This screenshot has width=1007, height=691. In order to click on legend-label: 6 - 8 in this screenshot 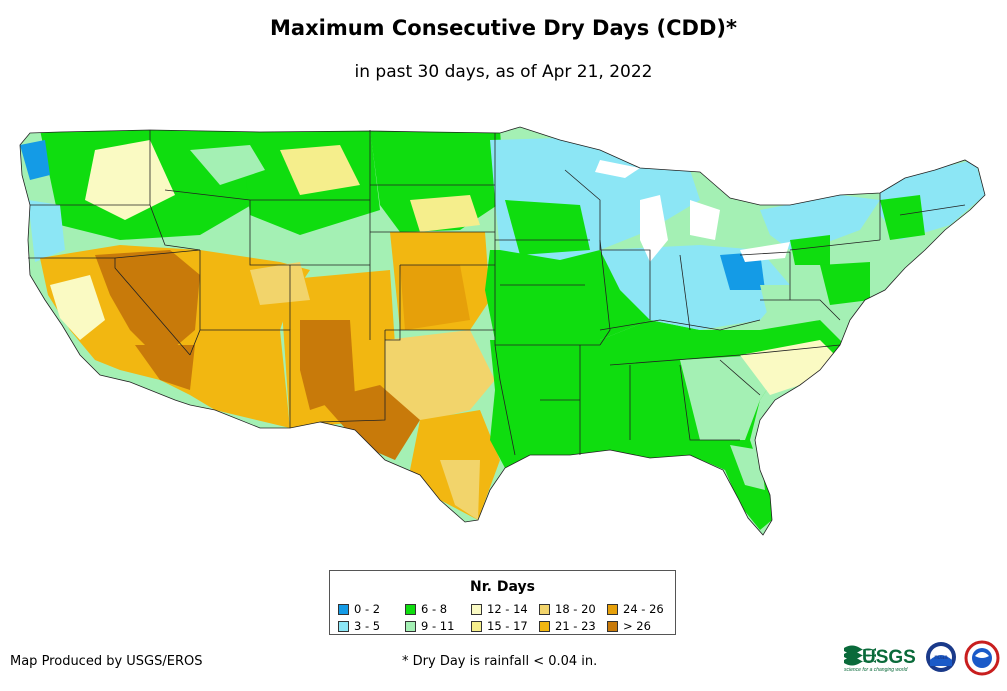, I will do `click(434, 609)`.